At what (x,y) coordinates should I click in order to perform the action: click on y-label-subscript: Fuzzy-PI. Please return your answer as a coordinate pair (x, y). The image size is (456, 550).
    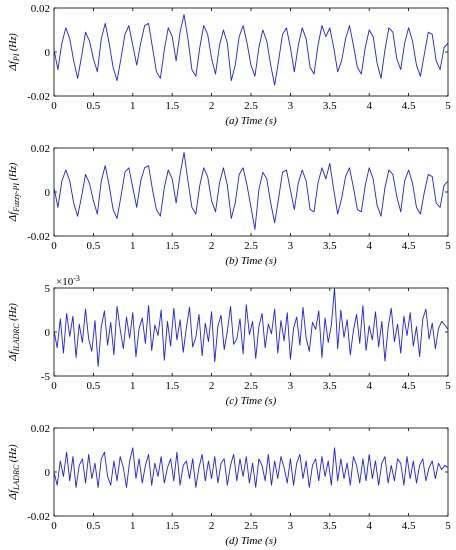
    Looking at the image, I should click on (16, 198).